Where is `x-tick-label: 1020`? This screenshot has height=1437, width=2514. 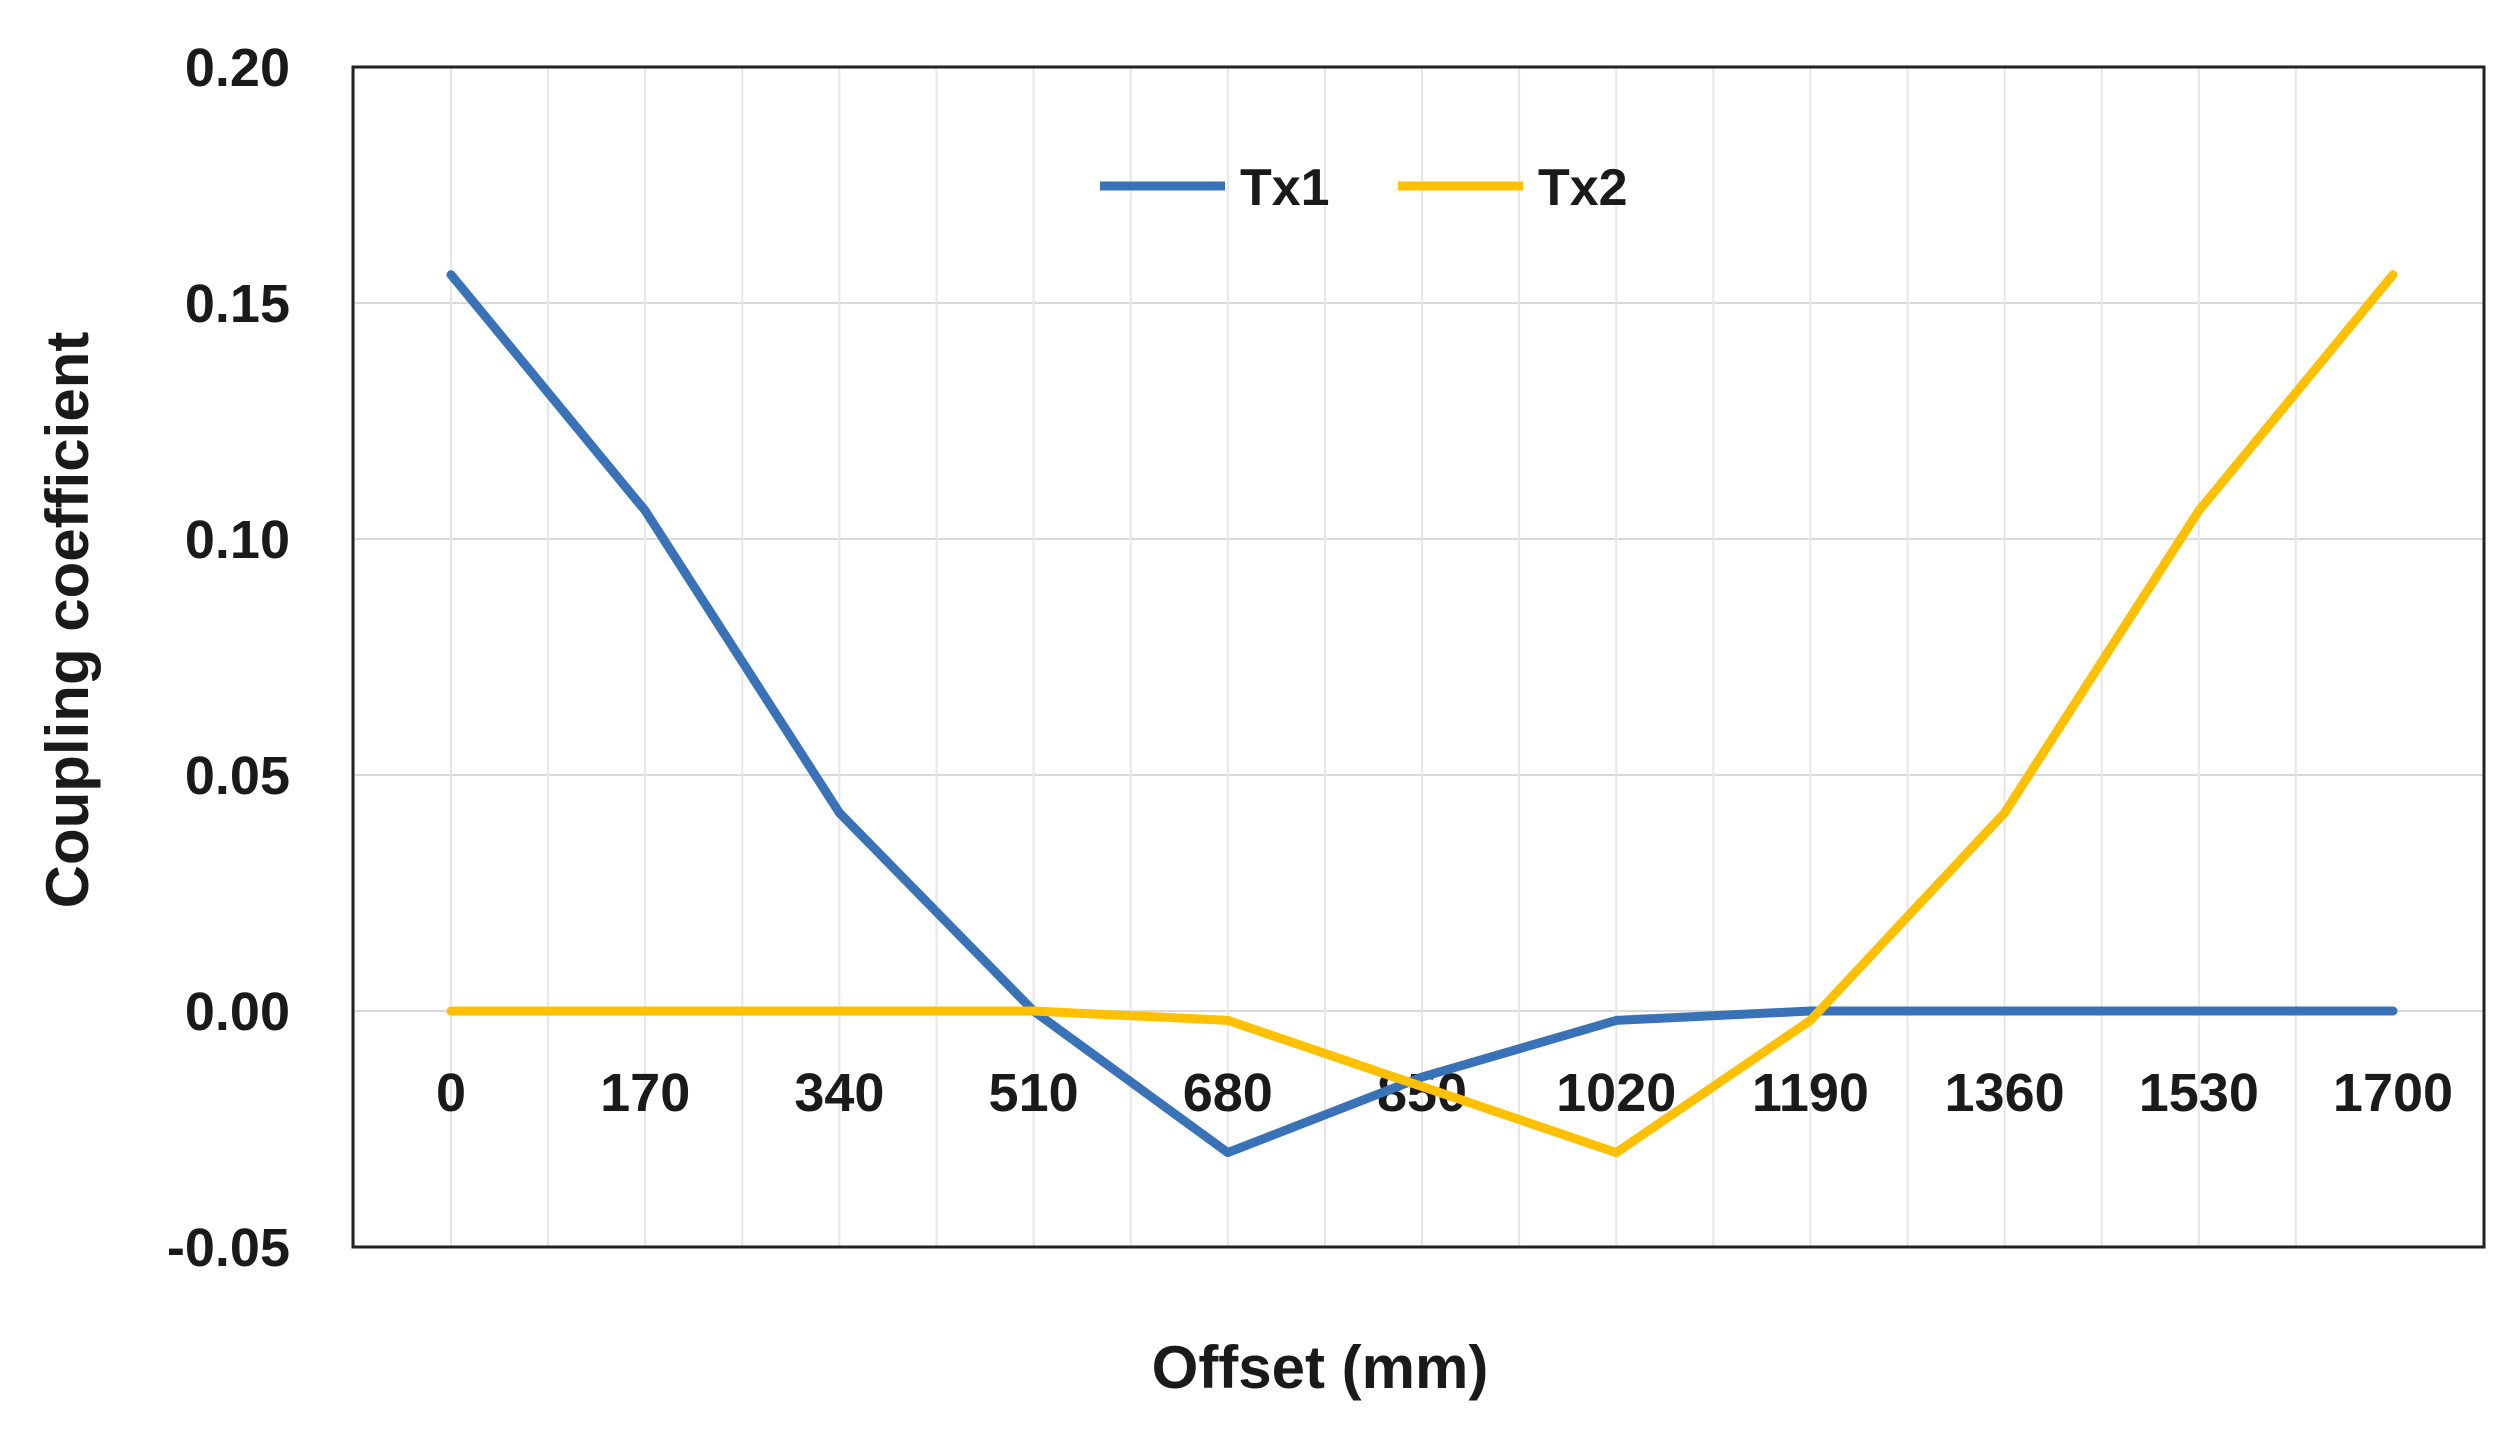 x-tick-label: 1020 is located at coordinates (1616, 1093).